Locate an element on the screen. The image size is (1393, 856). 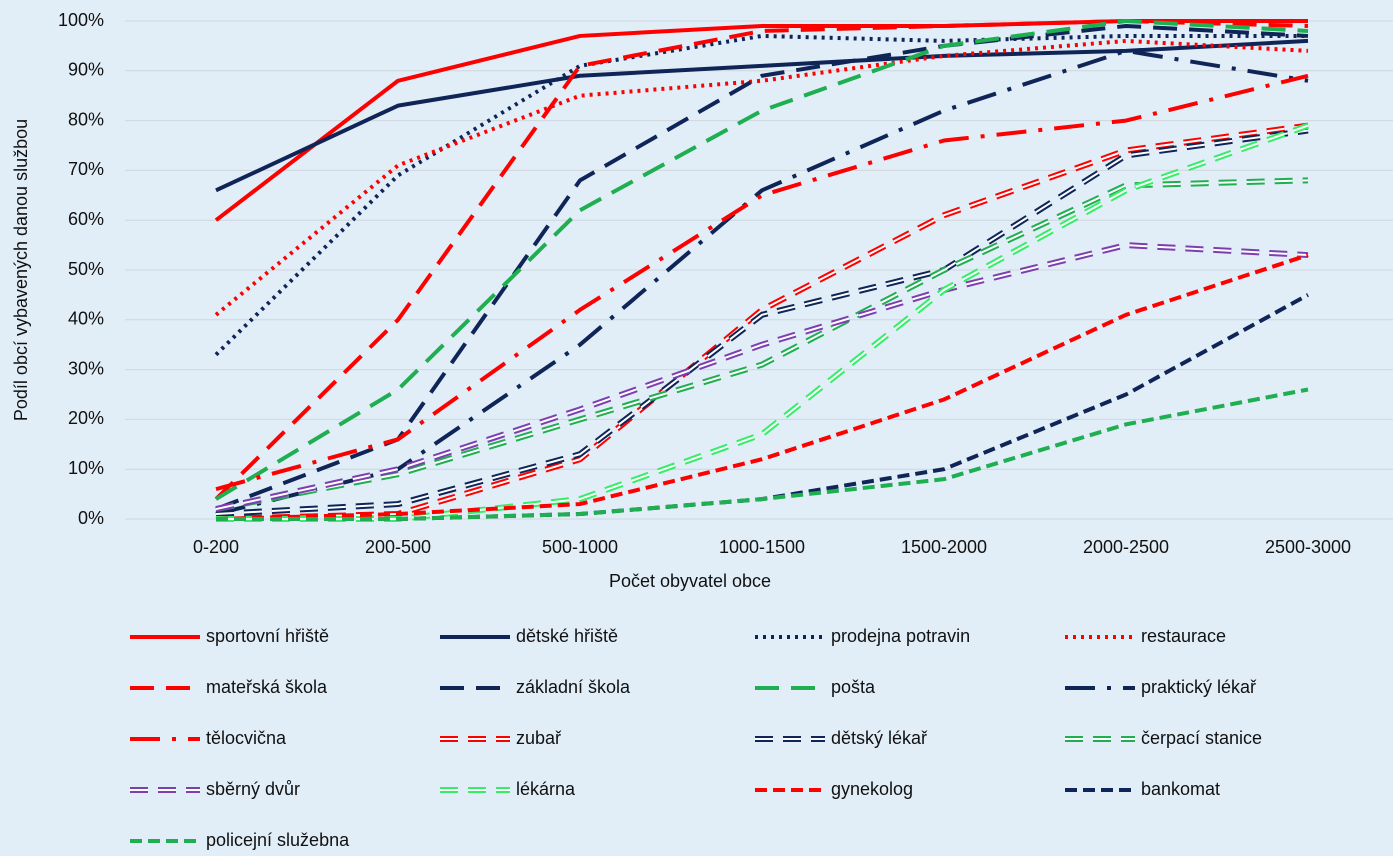
y-tick-label: 60% is located at coordinates (86, 219).